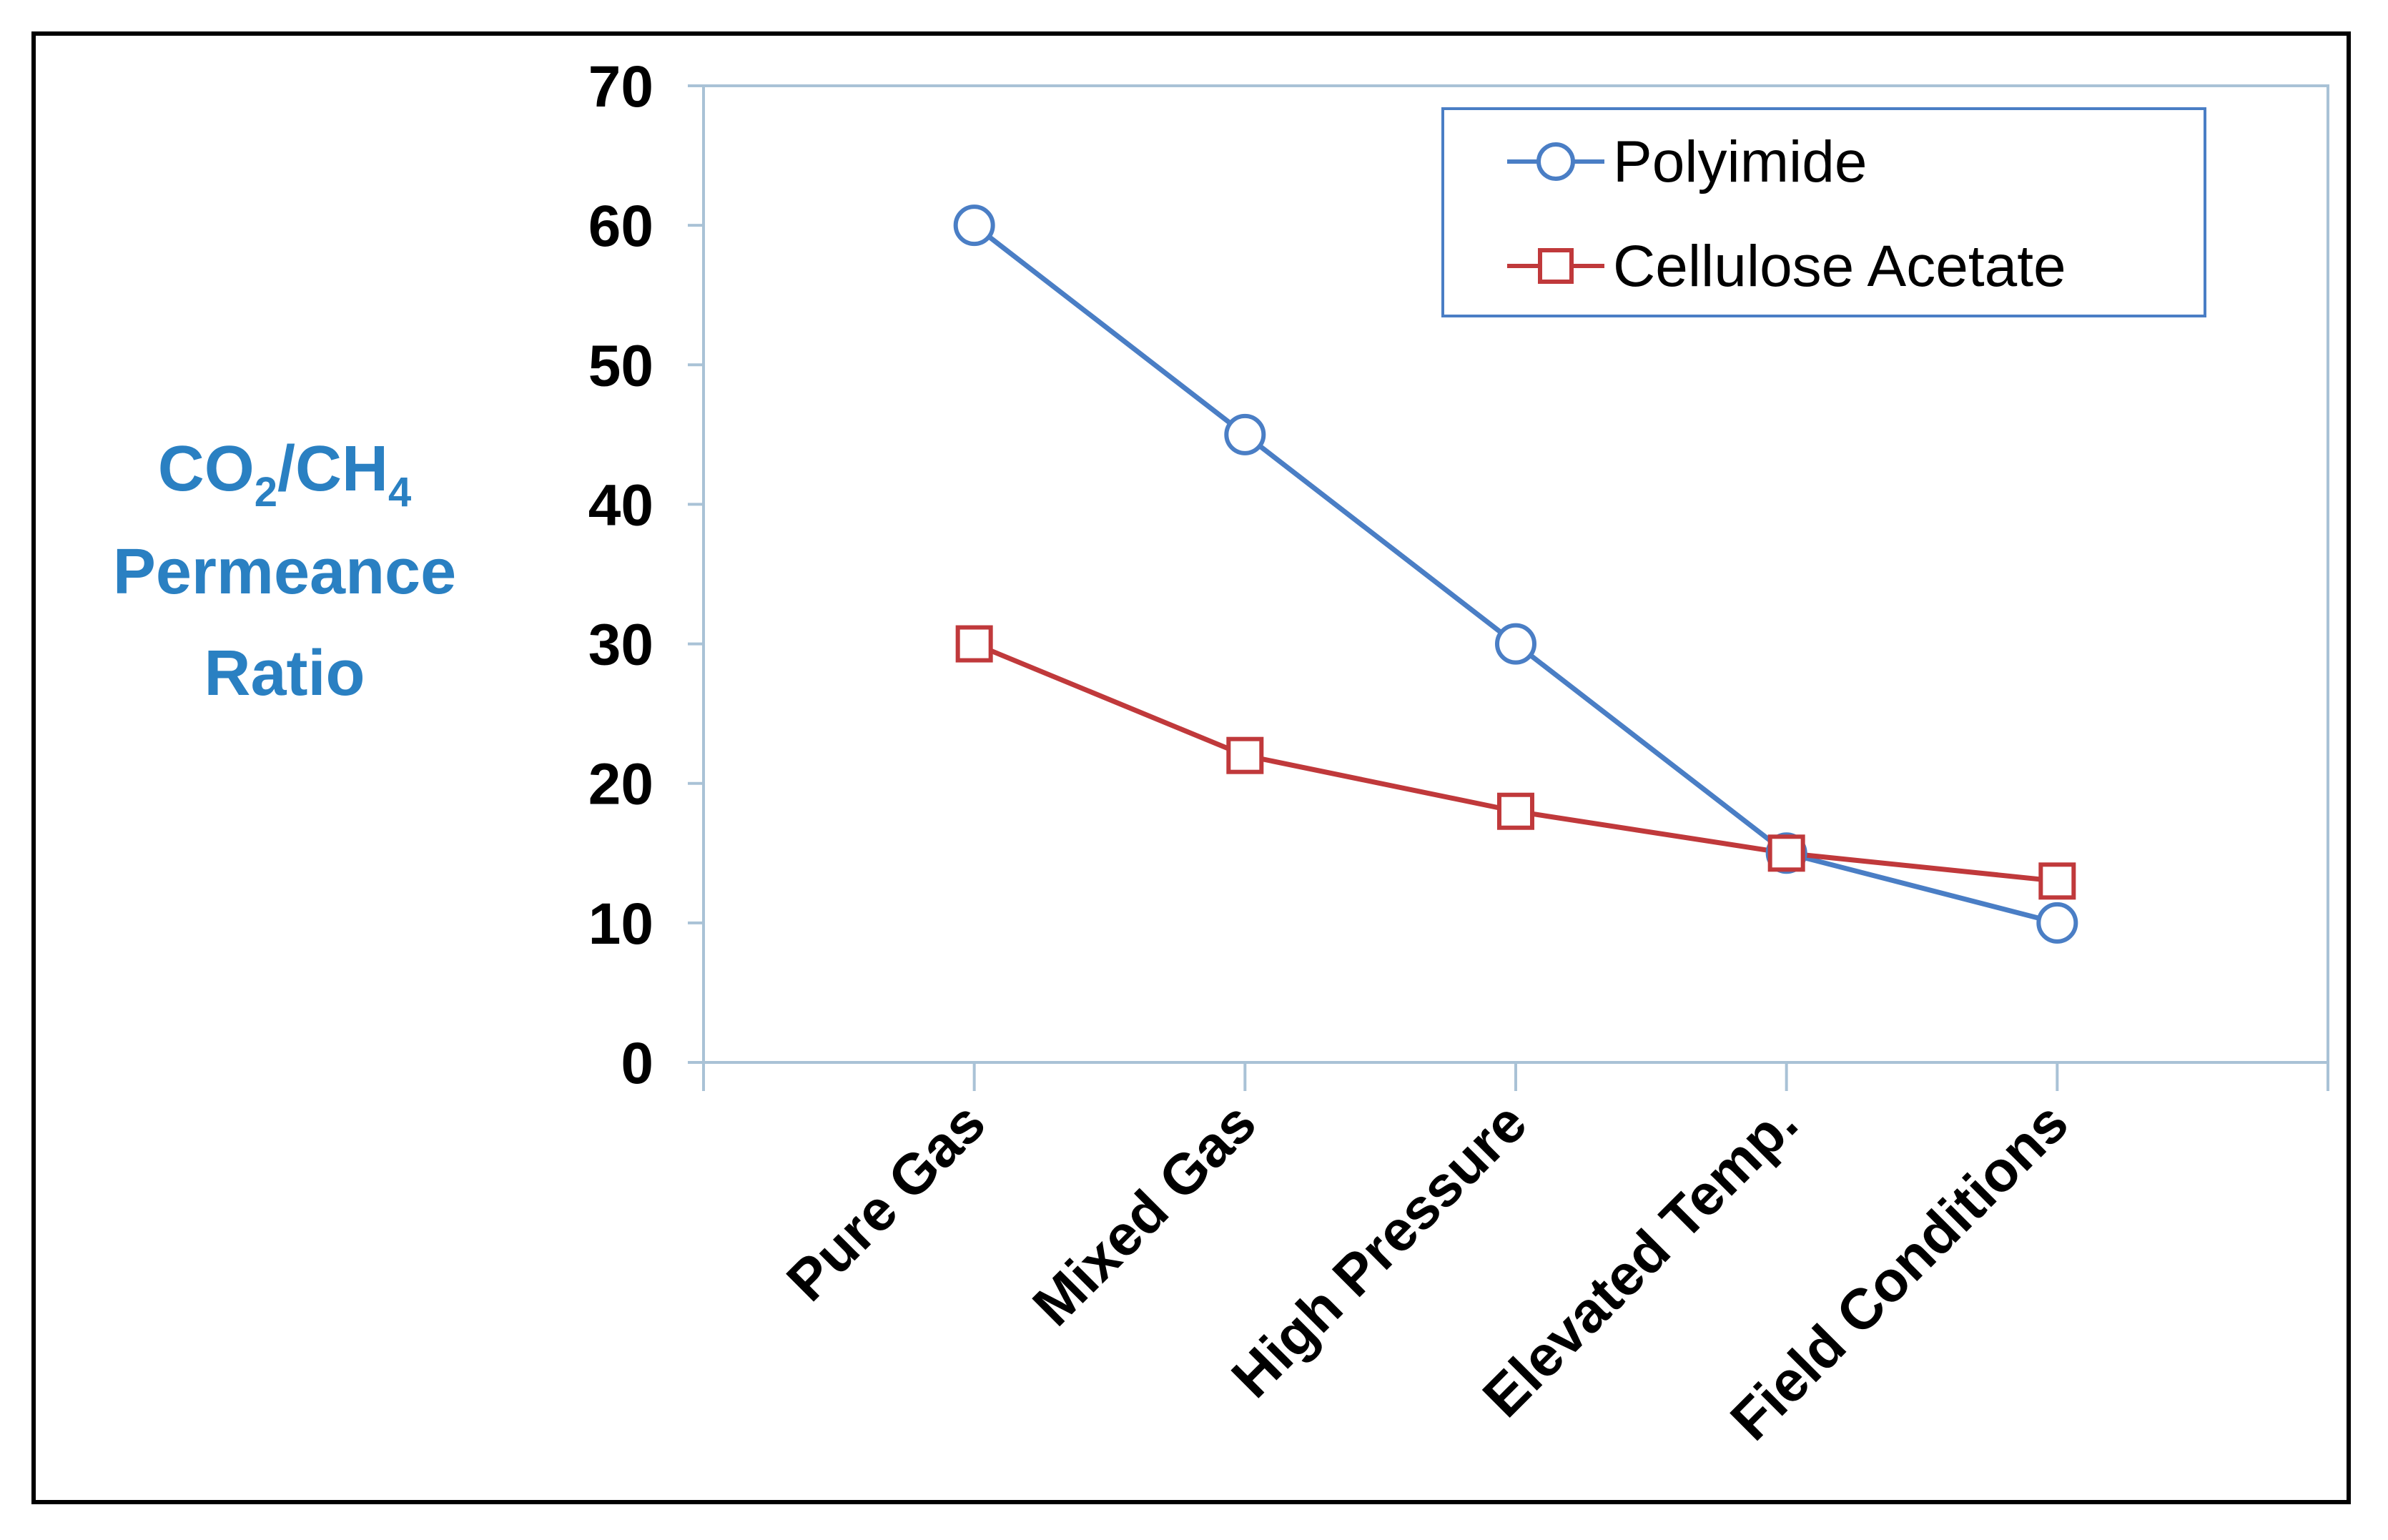  Describe the element at coordinates (1824, 212) in the screenshot. I see `legend: Polyimide Cellulose Acetate` at that location.